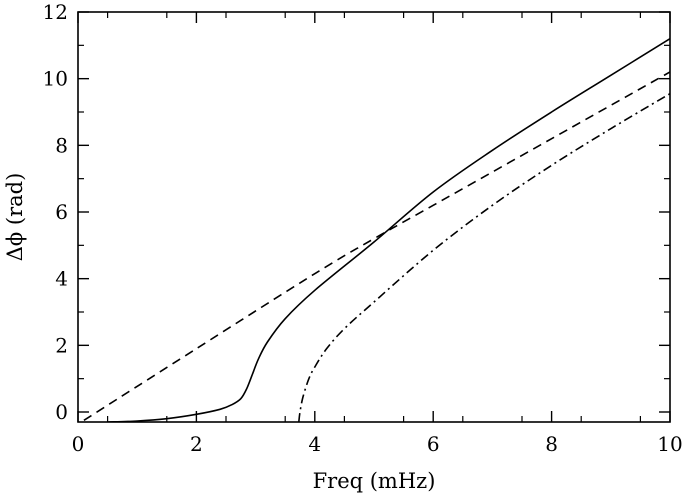  I want to click on x-tick-label: 10, so click(669, 444).